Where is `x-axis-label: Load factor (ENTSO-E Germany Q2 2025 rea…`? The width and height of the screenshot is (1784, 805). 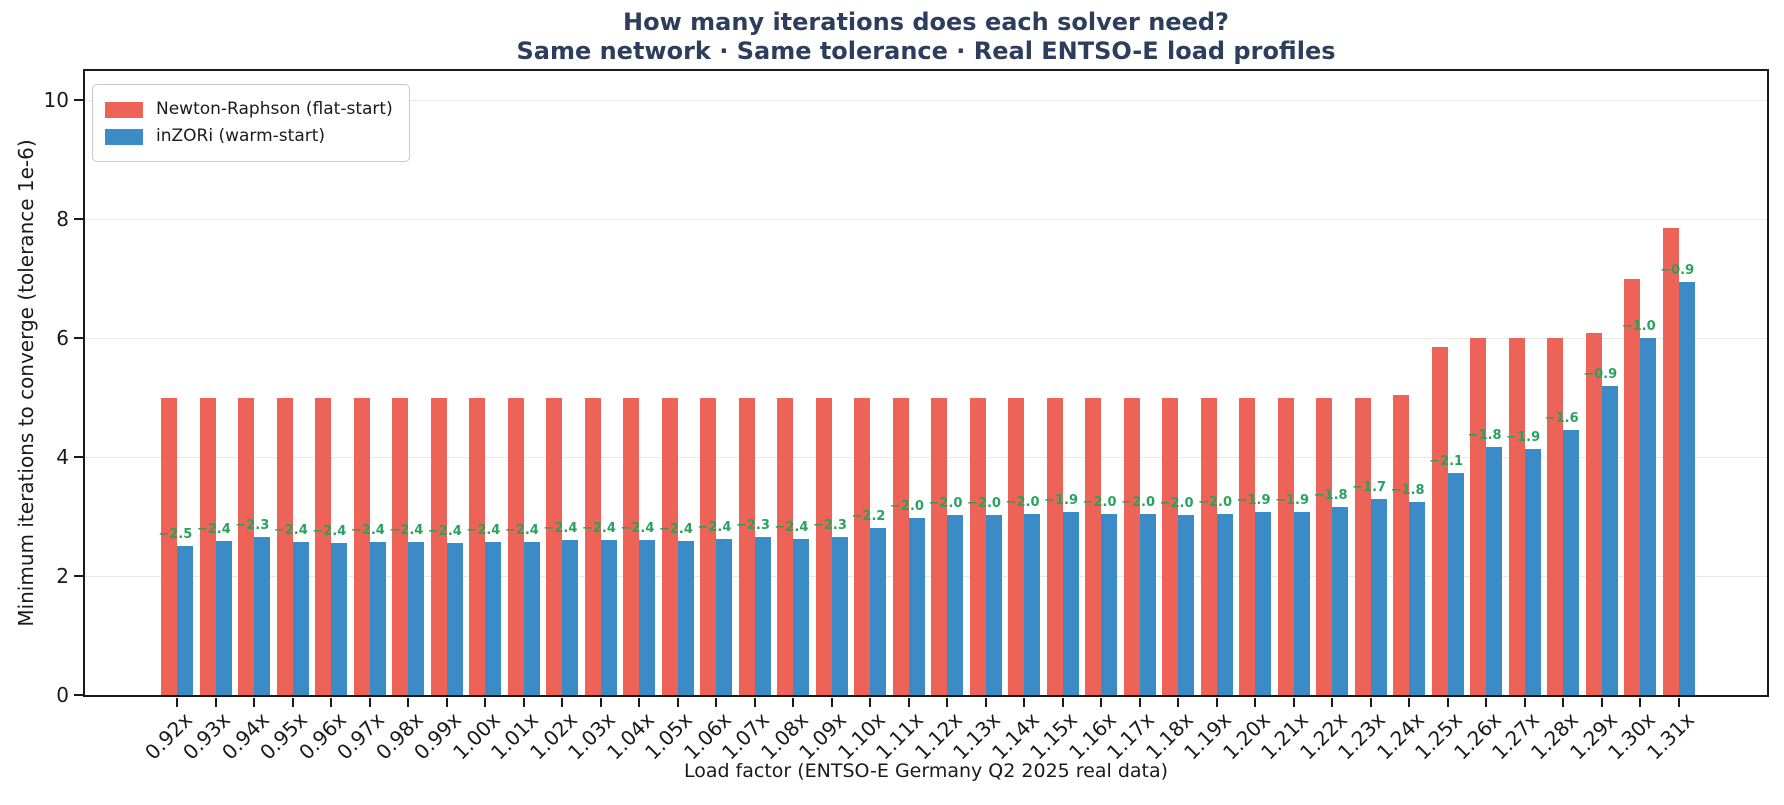 x-axis-label: Load factor (ENTSO-E Germany Q2 2025 rea… is located at coordinates (926, 771).